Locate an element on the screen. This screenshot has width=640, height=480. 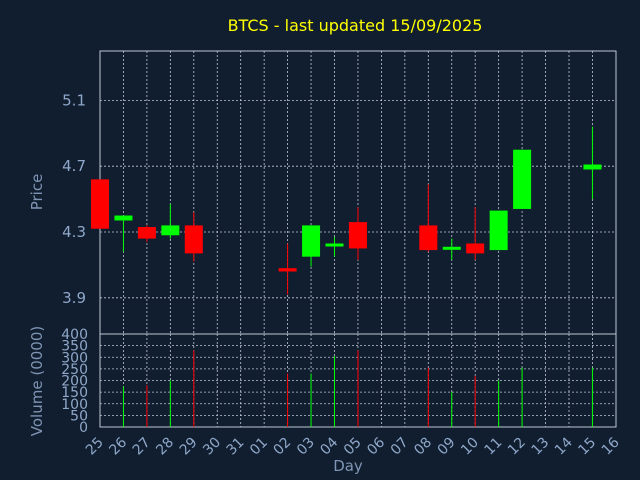
volume-tick-label: 300 is located at coordinates (74, 358).